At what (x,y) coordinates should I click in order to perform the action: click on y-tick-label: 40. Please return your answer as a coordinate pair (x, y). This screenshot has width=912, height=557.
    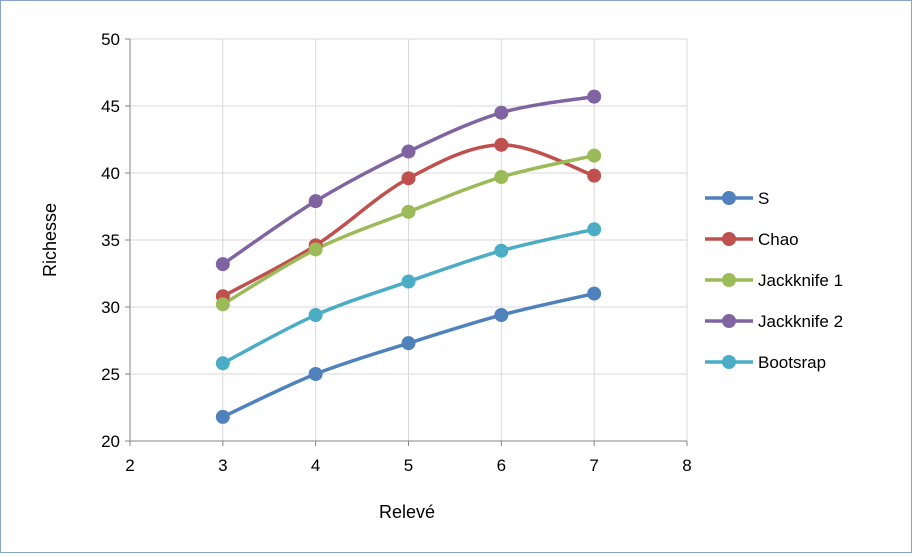
    Looking at the image, I should click on (110, 173).